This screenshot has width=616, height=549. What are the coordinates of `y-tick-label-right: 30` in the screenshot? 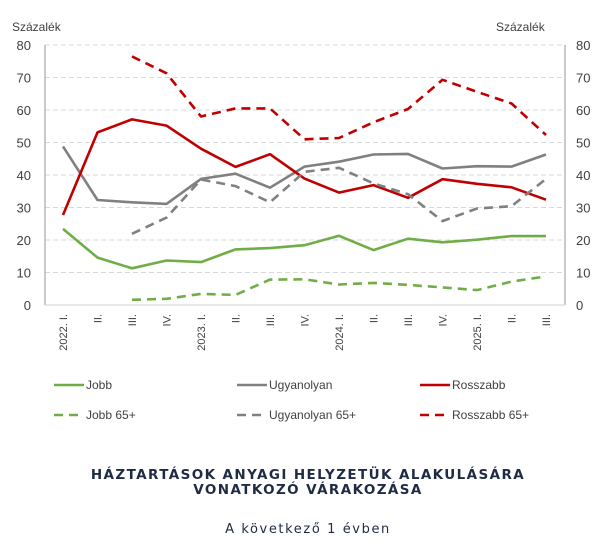 It's located at (583, 208).